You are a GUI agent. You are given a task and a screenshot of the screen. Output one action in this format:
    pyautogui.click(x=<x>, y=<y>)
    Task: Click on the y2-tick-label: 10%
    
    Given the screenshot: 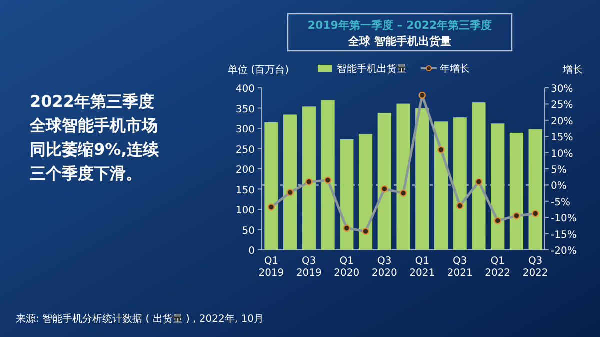 What is the action you would take?
    pyautogui.click(x=562, y=154)
    